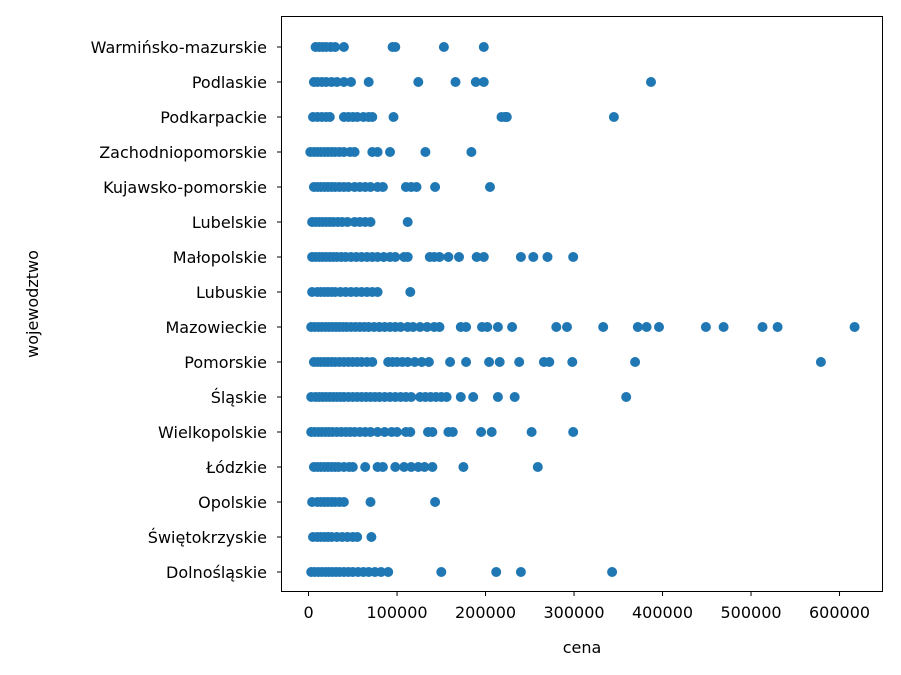  I want to click on y-tick-label-1: Świętokrzyskie, so click(207, 537).